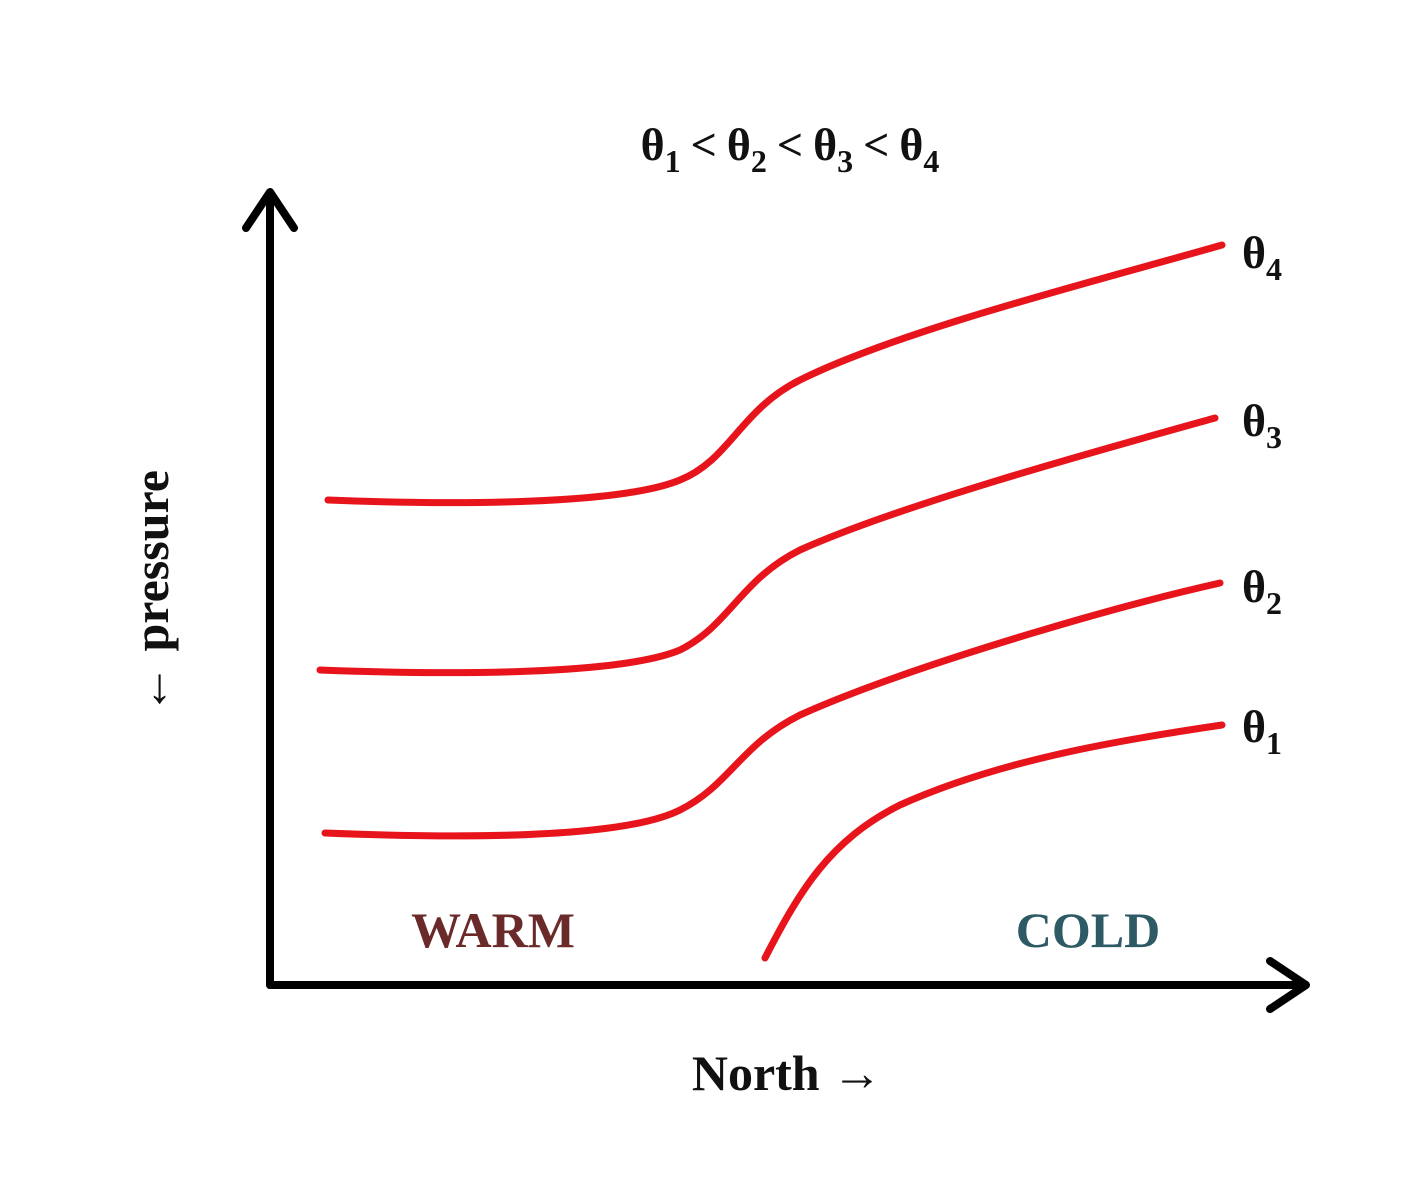  What do you see at coordinates (1274, 269) in the screenshot?
I see `curve-subscript: 4` at bounding box center [1274, 269].